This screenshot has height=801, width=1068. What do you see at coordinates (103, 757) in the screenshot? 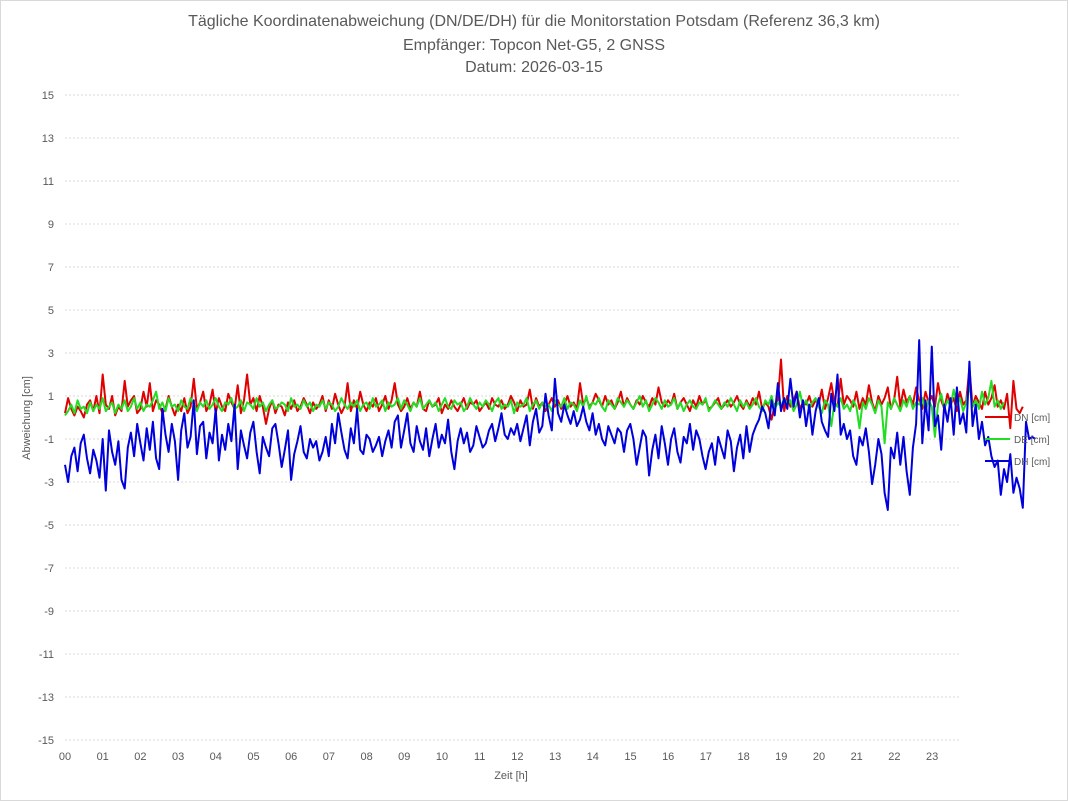
I see `x-tick-label: 01` at bounding box center [103, 757].